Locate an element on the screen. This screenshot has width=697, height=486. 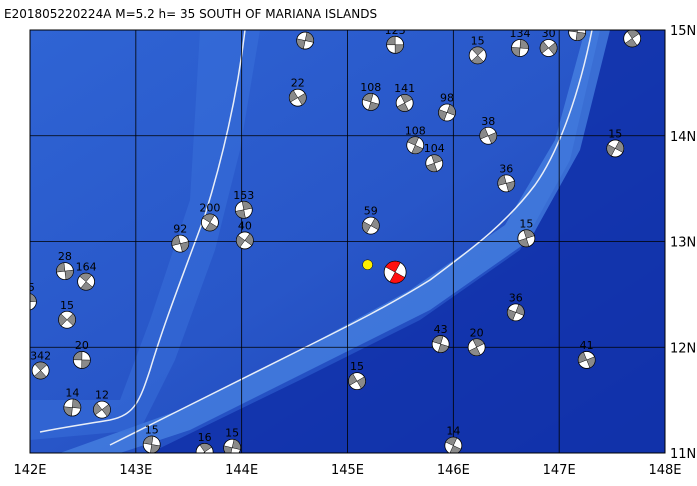
depth-label: 59 is located at coordinates (371, 211).